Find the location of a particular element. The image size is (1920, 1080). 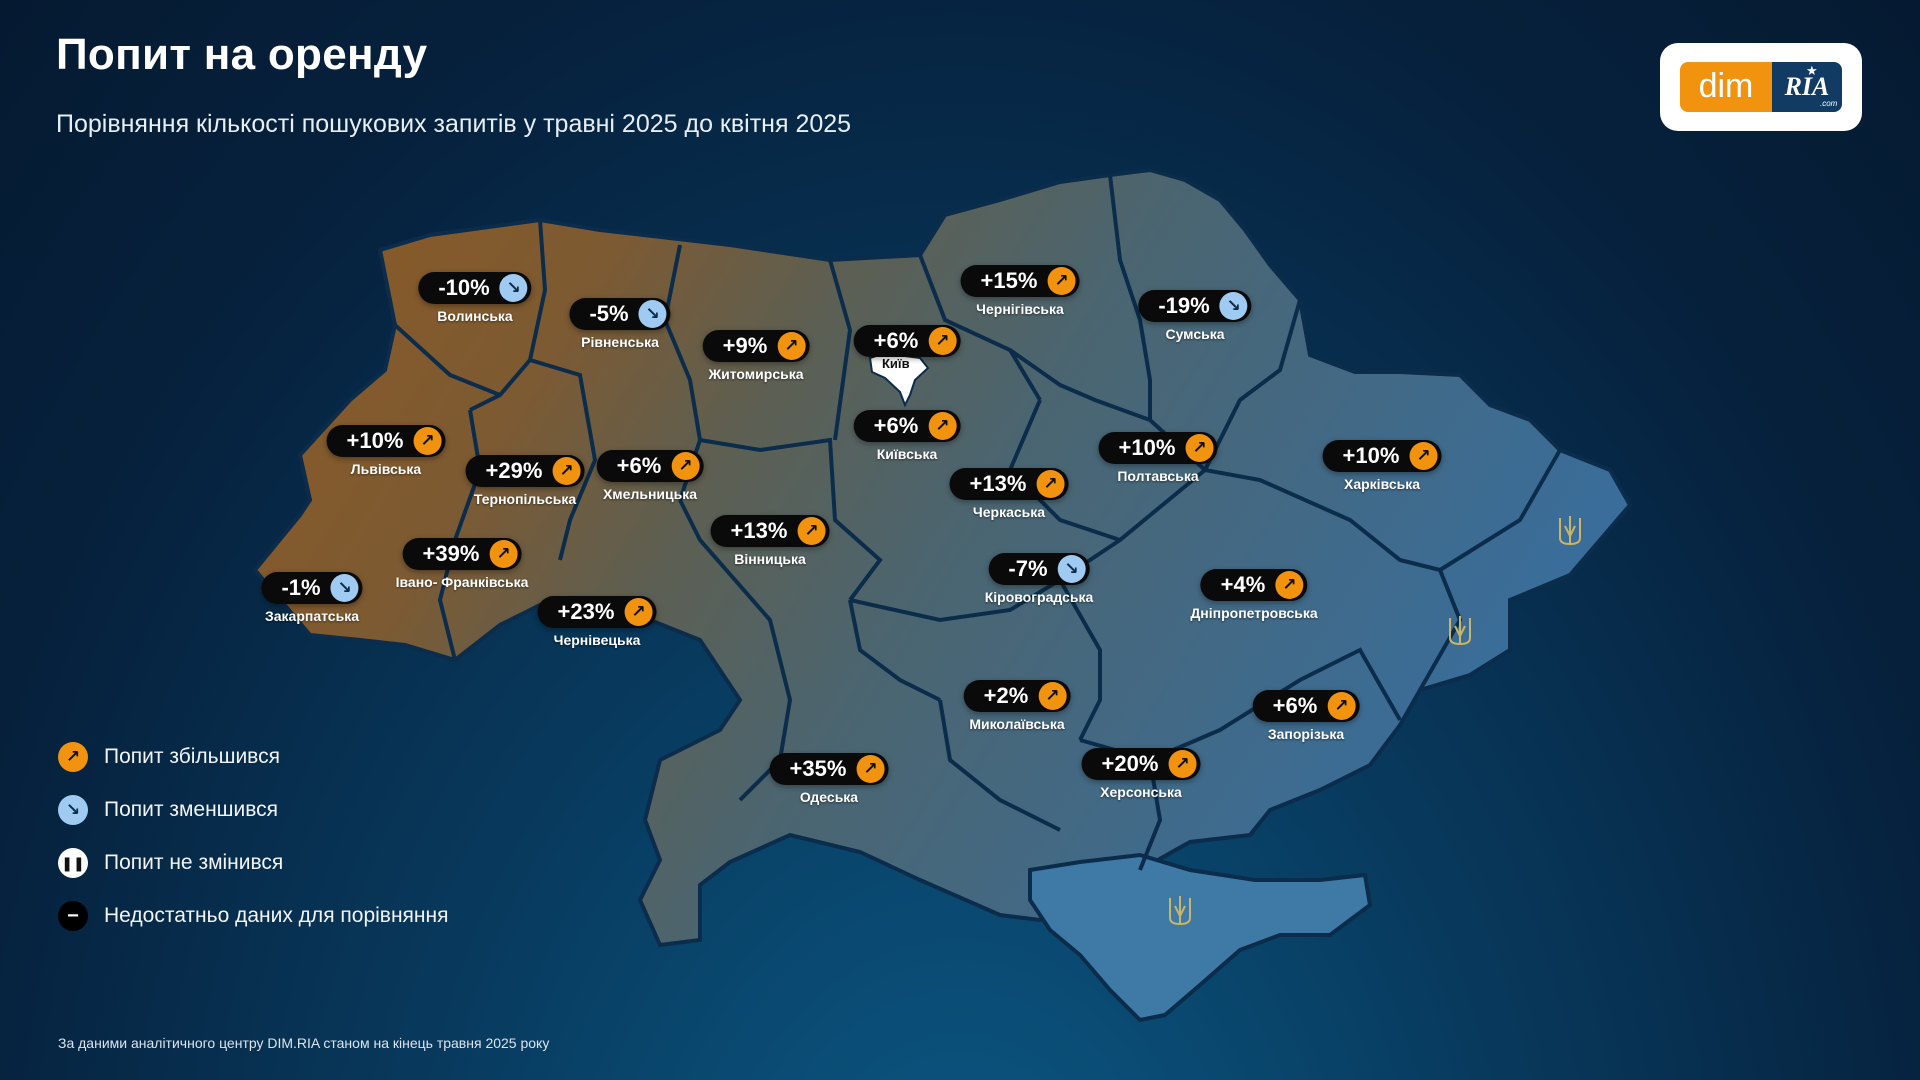

change-pill: +20% ↗ is located at coordinates (1141, 764).